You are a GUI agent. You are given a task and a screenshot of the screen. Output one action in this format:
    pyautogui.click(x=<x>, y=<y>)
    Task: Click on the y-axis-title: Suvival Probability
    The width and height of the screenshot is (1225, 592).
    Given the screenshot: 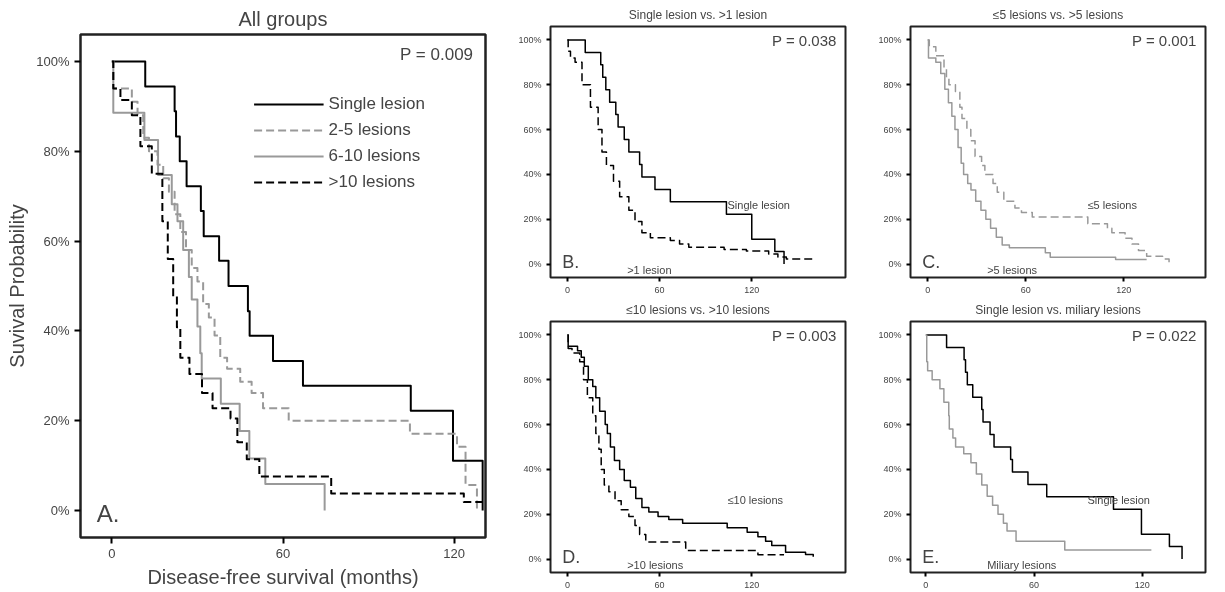 What is the action you would take?
    pyautogui.click(x=17, y=286)
    